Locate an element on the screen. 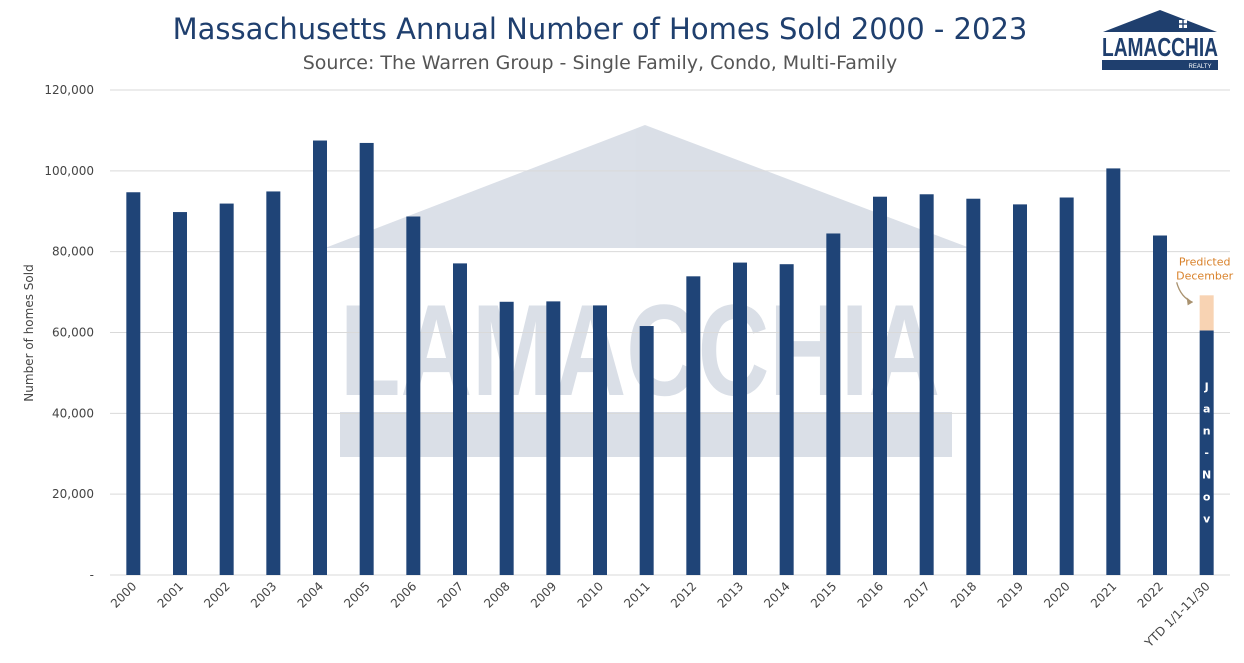 The height and width of the screenshot is (663, 1244). x-tick-label: 2008 is located at coordinates (496, 594).